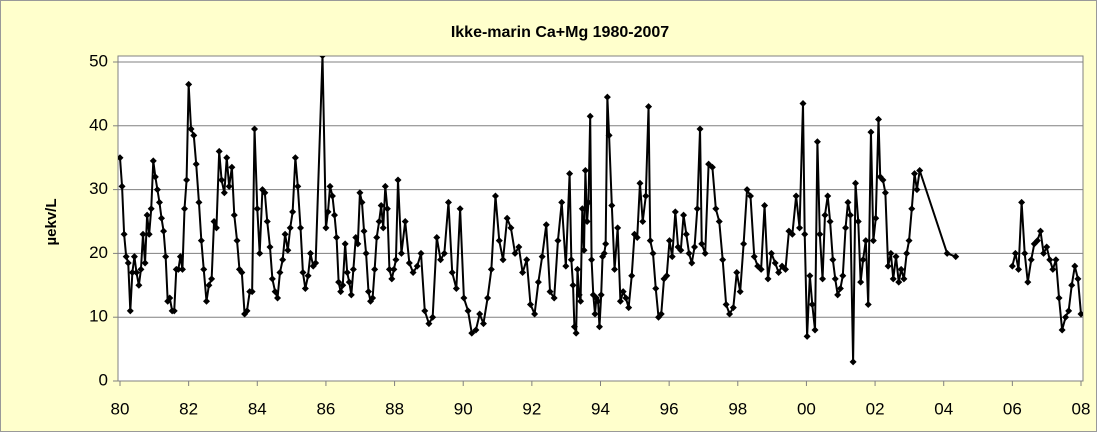 The height and width of the screenshot is (432, 1097). I want to click on x-tick-label: 96, so click(669, 408).